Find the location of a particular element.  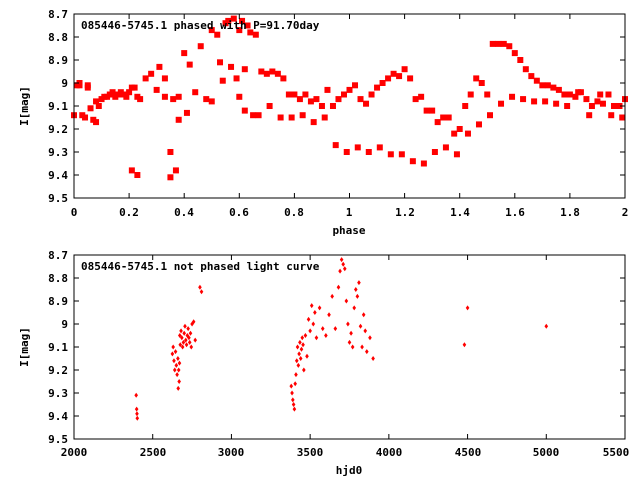

phased-x-tick-label: 0.6 is located at coordinates (239, 212).